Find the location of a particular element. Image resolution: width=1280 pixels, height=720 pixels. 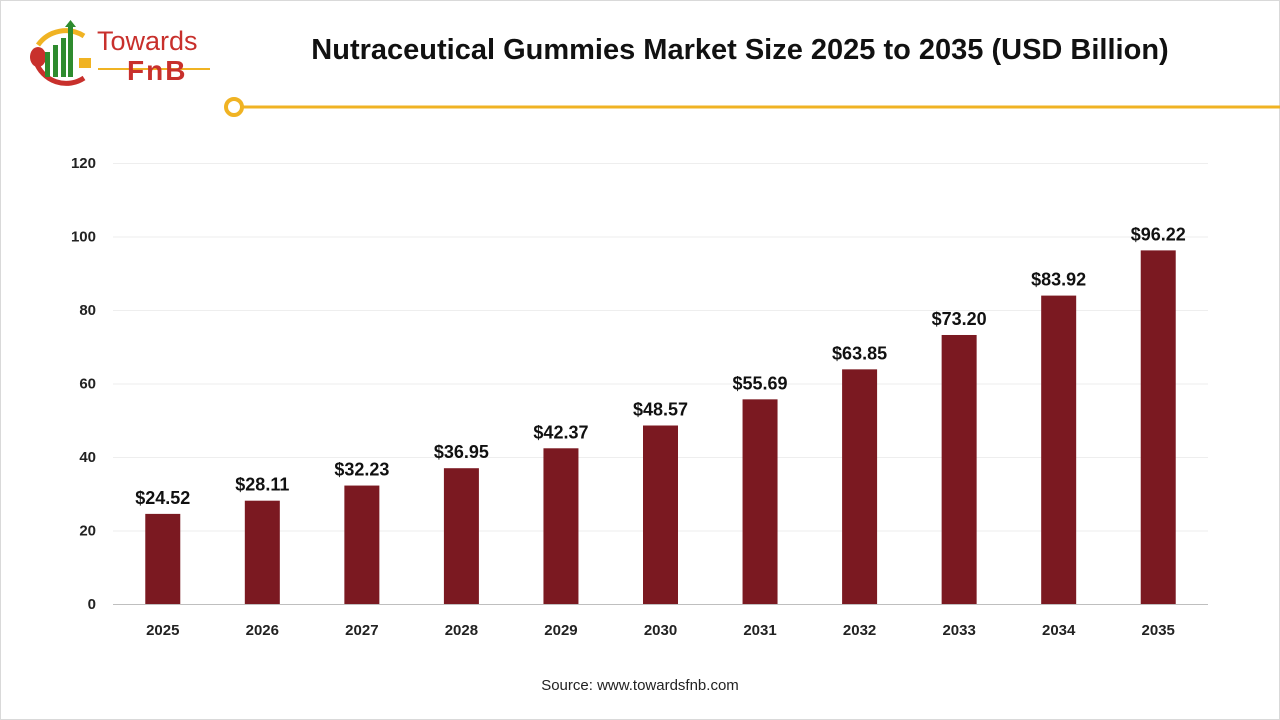

x-tick-label: 2026 is located at coordinates (262, 630).